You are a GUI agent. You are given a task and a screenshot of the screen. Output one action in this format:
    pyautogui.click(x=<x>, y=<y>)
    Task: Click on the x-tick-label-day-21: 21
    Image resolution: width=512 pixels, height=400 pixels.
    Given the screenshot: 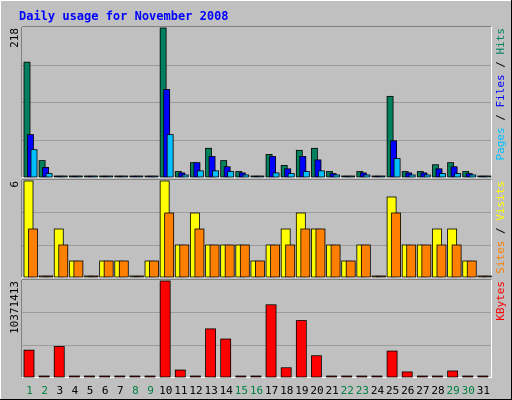 What is the action you would take?
    pyautogui.click(x=332, y=390)
    